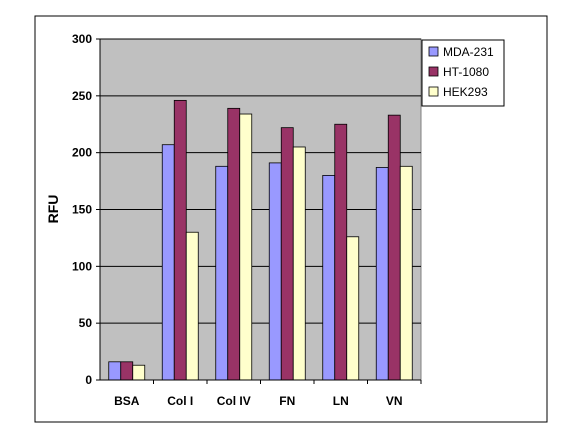 The width and height of the screenshot is (570, 435). What do you see at coordinates (86, 323) in the screenshot?
I see `y-tick-label: 50` at bounding box center [86, 323].